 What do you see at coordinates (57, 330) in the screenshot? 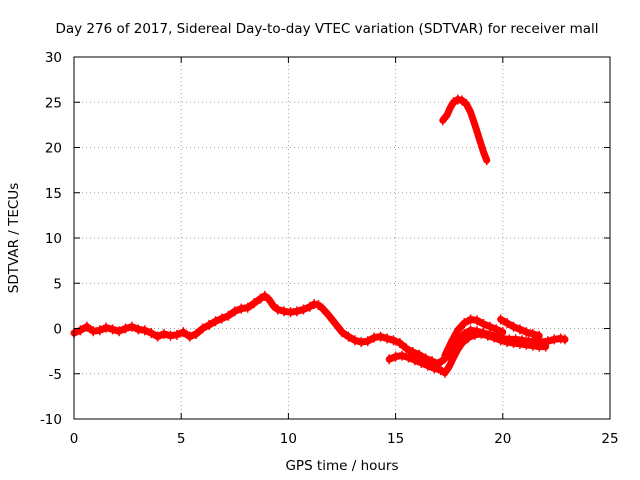
I see `y-tick-label: 0` at bounding box center [57, 330].